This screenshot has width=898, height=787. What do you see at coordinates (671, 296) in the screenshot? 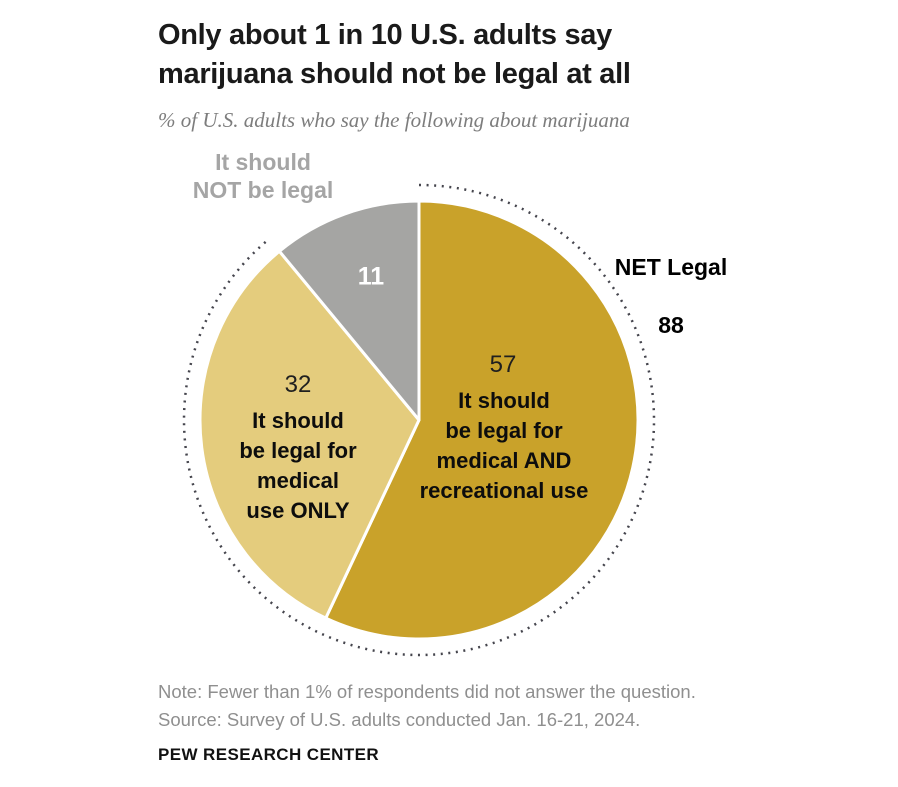
I see `net-legal-callout: NET Legal 88` at bounding box center [671, 296].